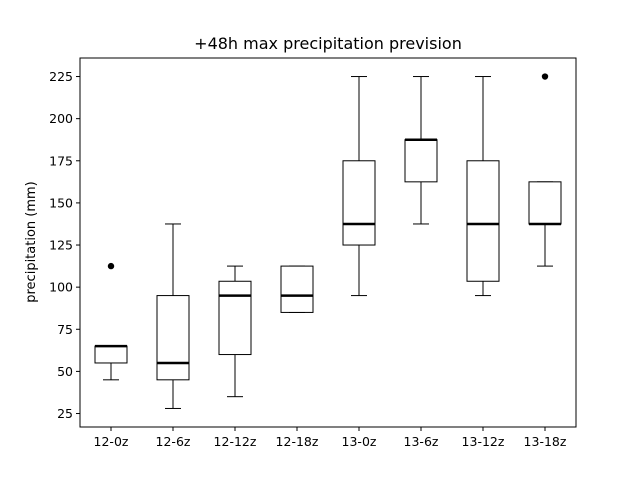  What do you see at coordinates (61, 202) in the screenshot?
I see `y-tick-label: 150` at bounding box center [61, 202].